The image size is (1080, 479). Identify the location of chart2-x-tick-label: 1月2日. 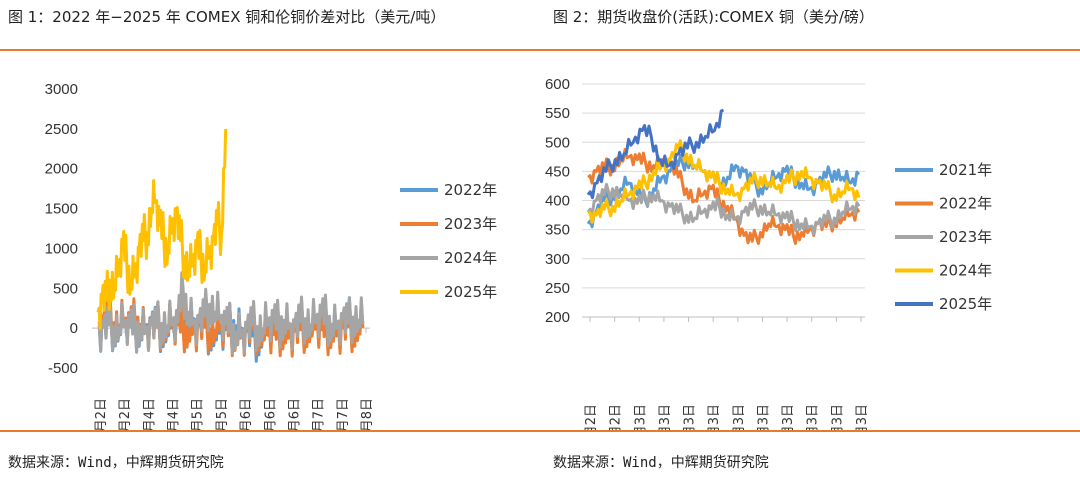
(591, 417).